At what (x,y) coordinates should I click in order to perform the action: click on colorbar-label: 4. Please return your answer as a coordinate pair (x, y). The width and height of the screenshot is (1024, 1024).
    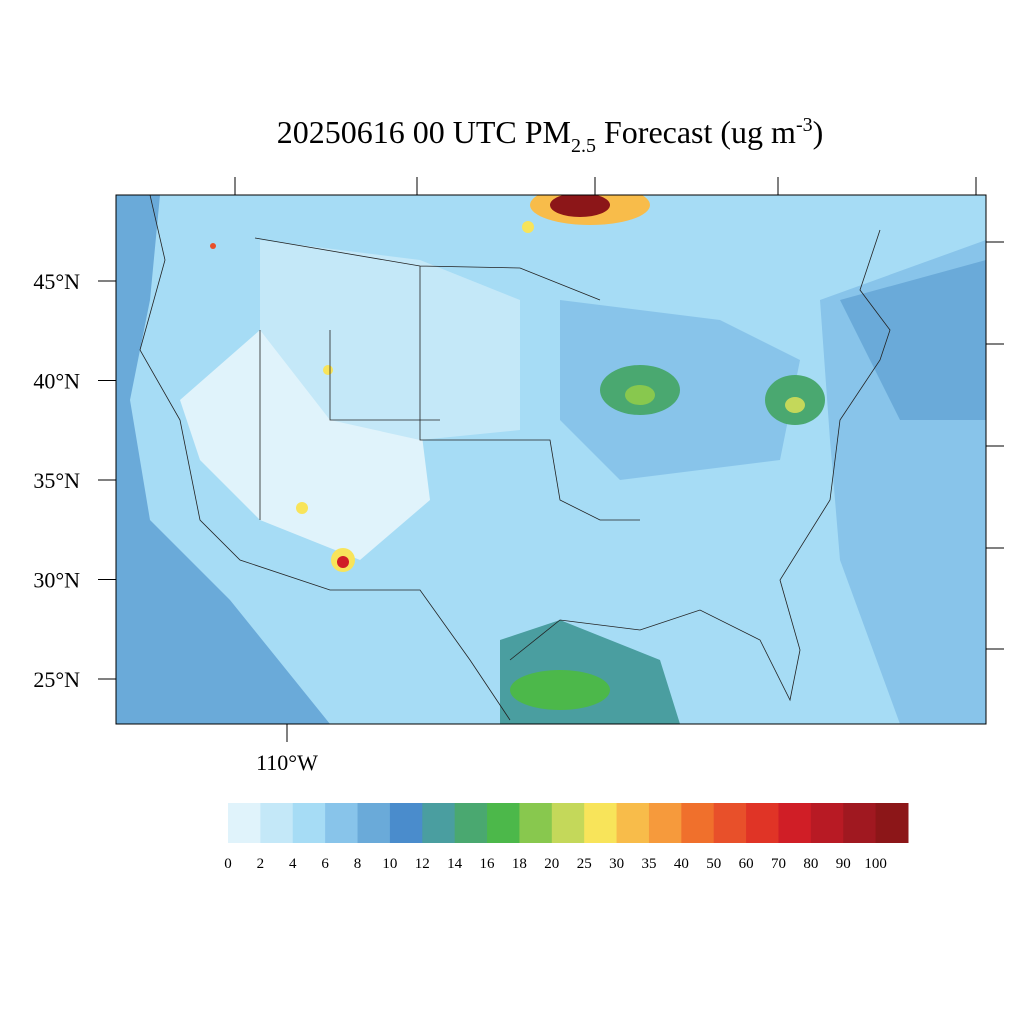
    Looking at the image, I should click on (293, 864).